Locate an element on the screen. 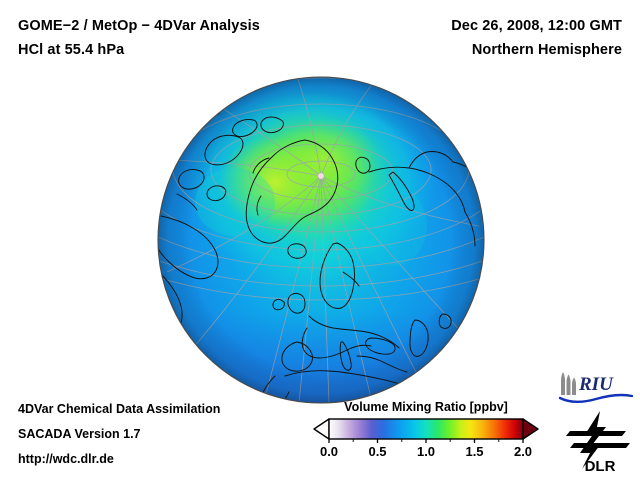  colorbar: Volume Mixing Ratio [ppbv] is located at coordinates (426, 431).